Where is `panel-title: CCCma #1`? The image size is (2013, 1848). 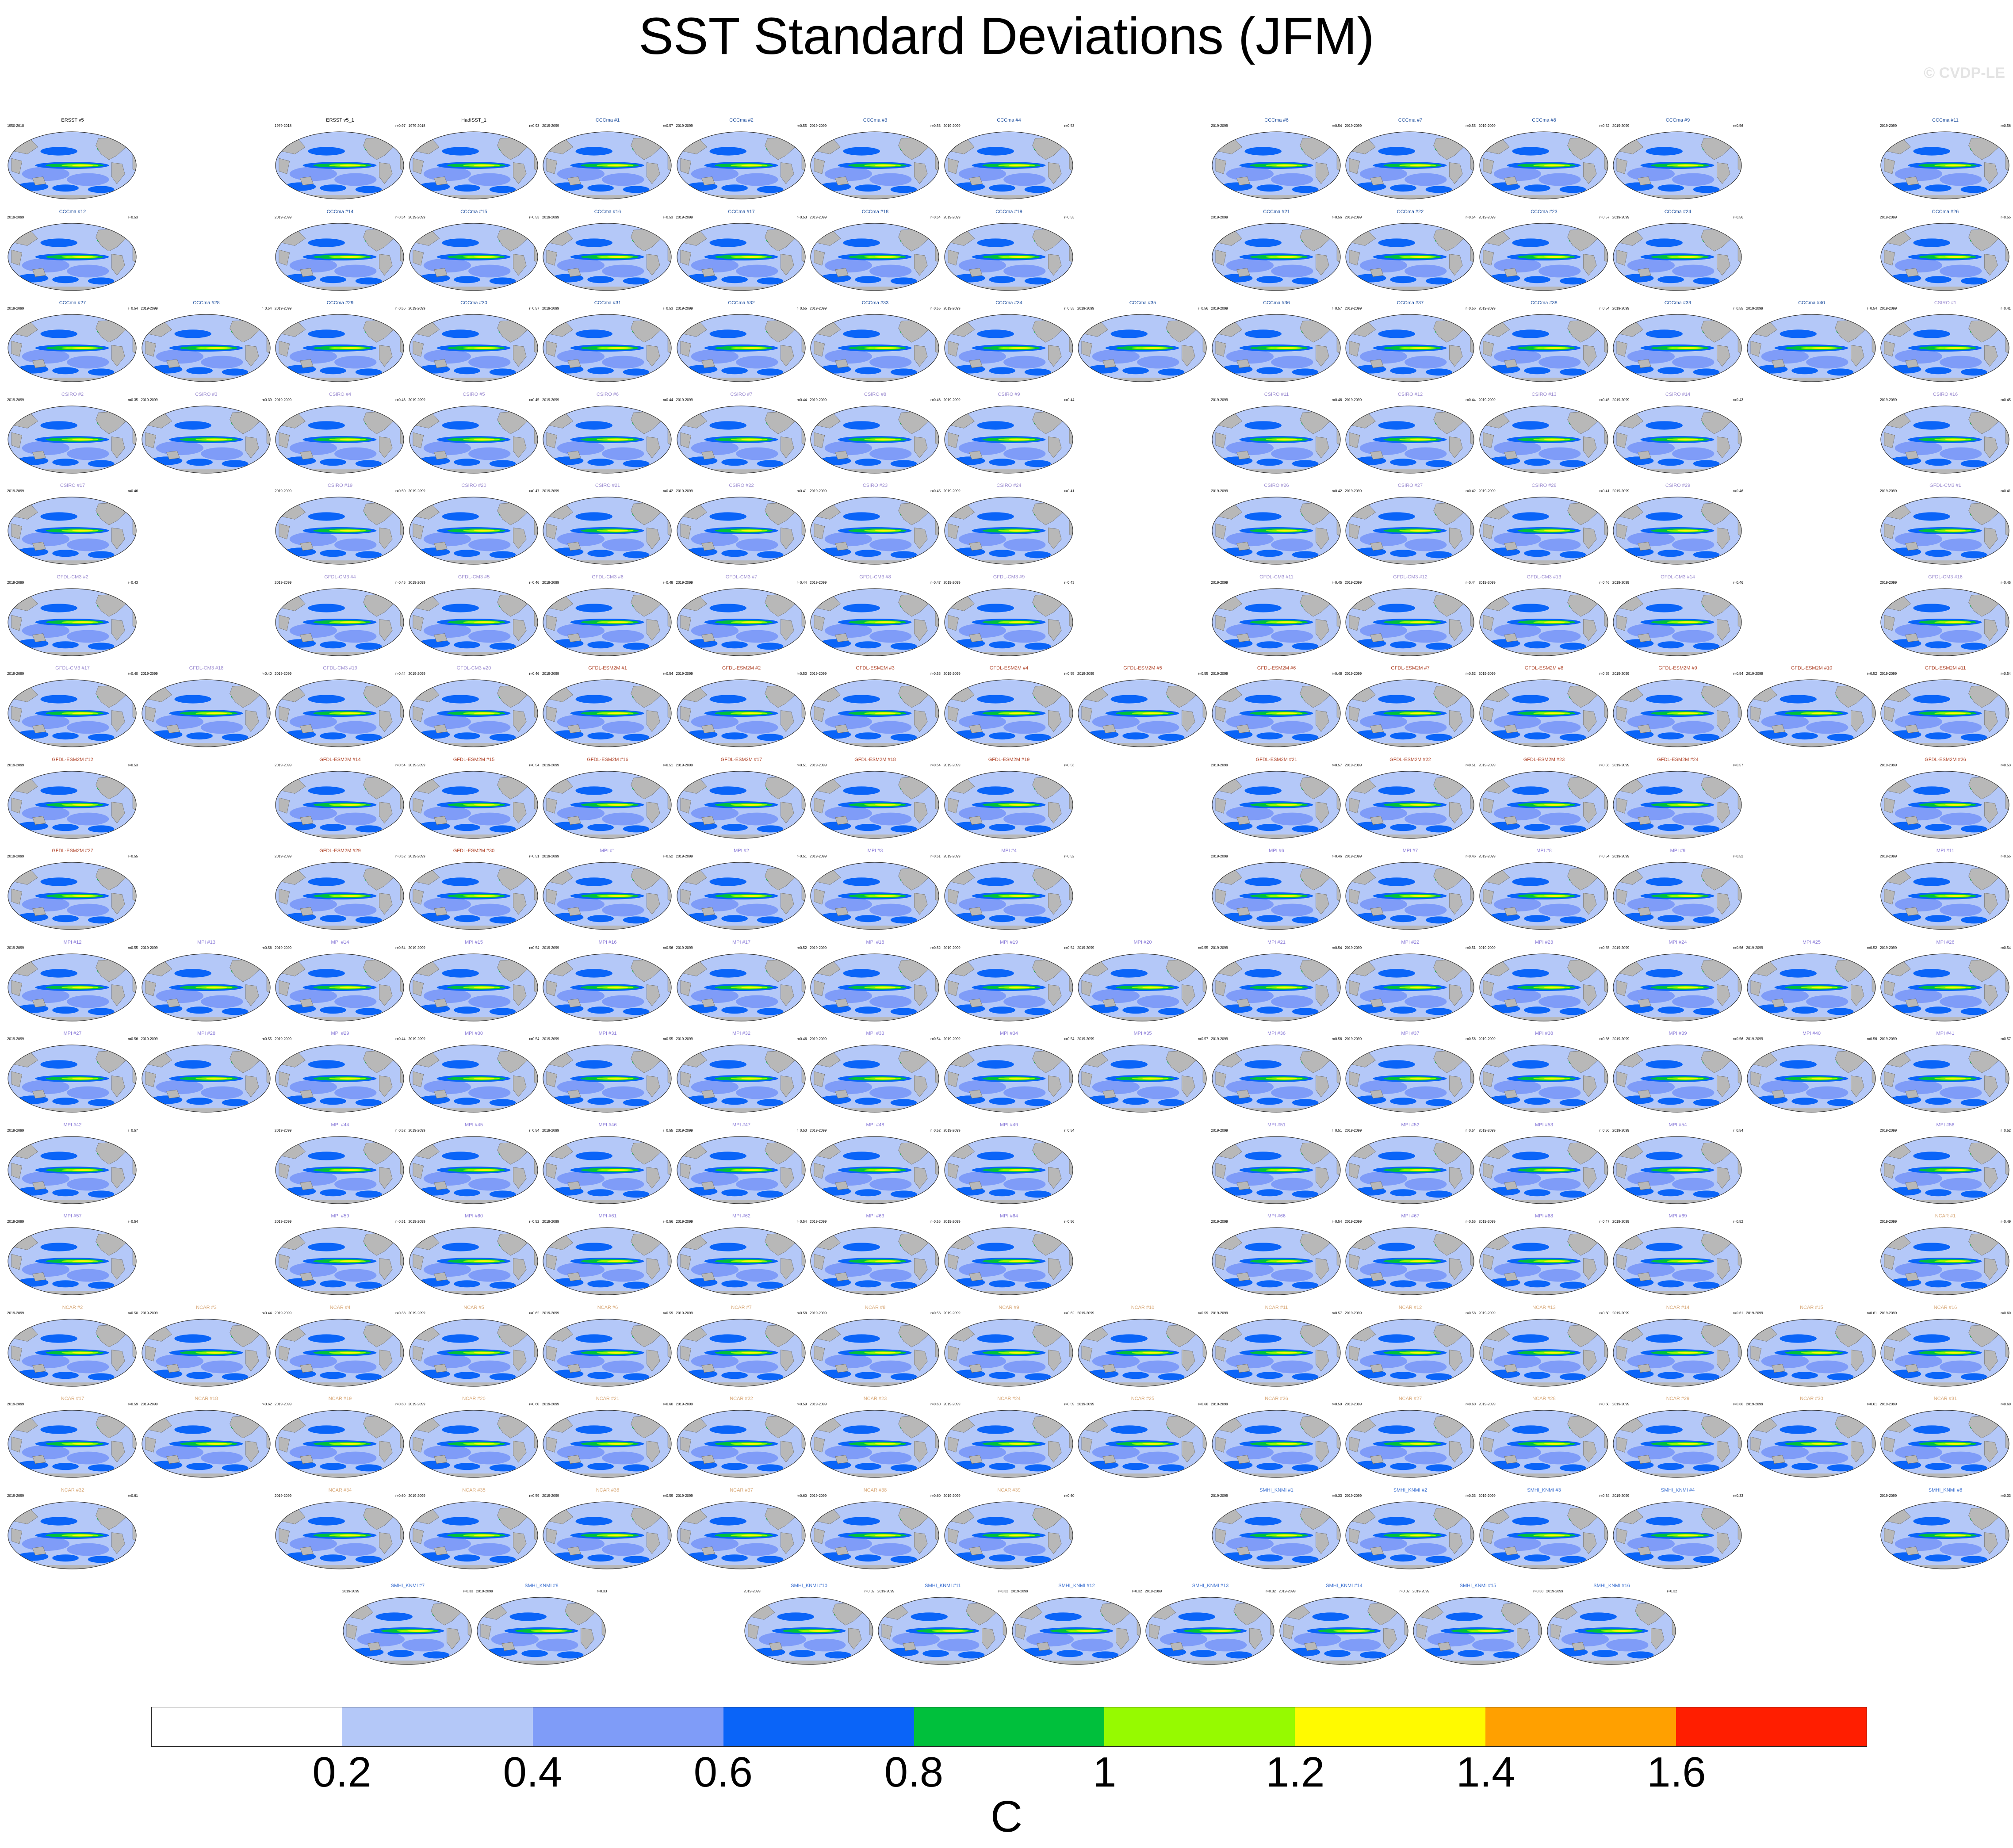
panel-title: CCCma #1 is located at coordinates (607, 121).